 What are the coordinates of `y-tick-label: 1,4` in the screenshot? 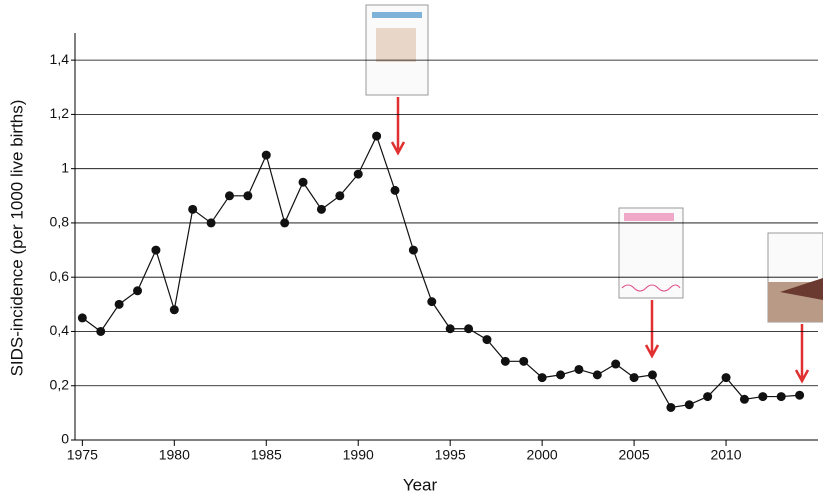 It's located at (60, 59).